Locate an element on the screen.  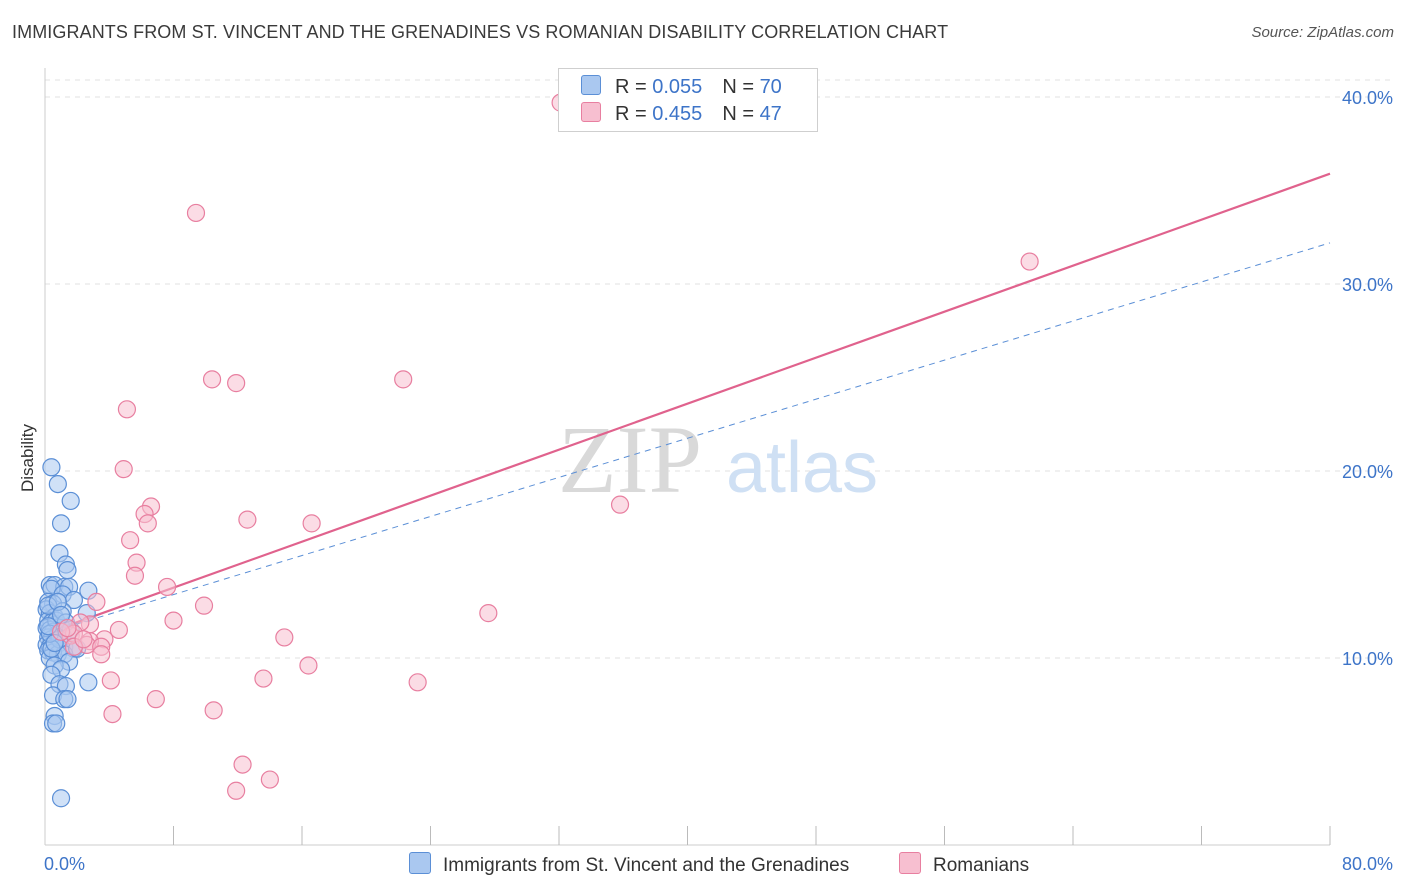
legend-r-value: 0.455 is located at coordinates (677, 114).